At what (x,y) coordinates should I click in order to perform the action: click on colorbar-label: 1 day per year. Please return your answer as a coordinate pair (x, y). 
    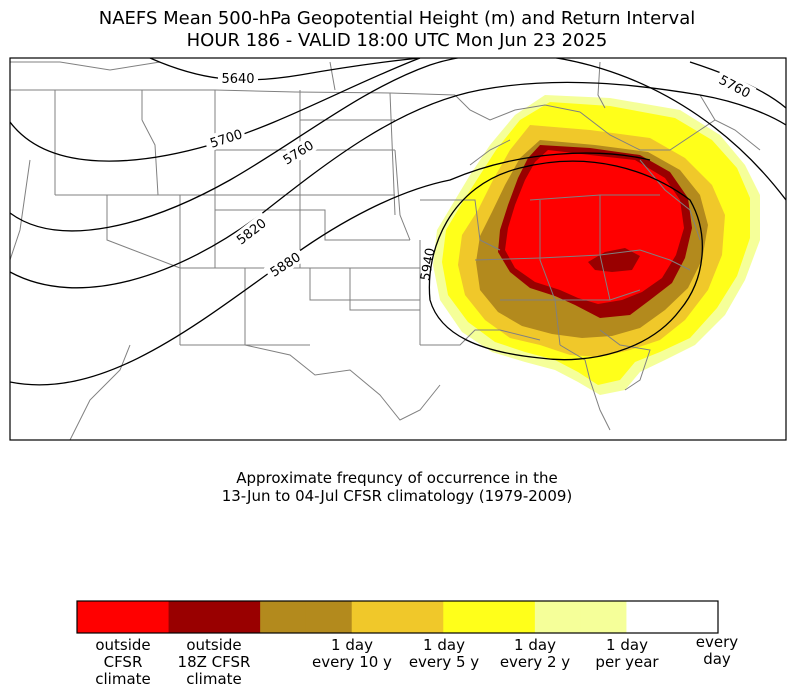
    Looking at the image, I should click on (627, 654).